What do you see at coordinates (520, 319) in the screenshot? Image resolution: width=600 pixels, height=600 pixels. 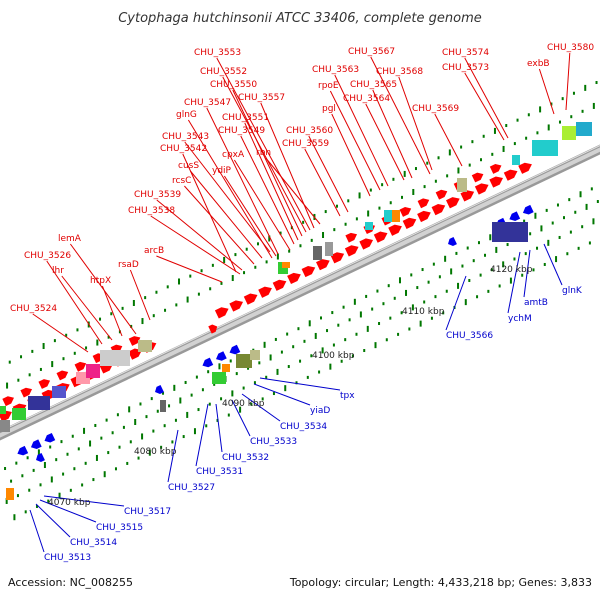 I see `reverse-gene-label: ychM` at bounding box center [520, 319].